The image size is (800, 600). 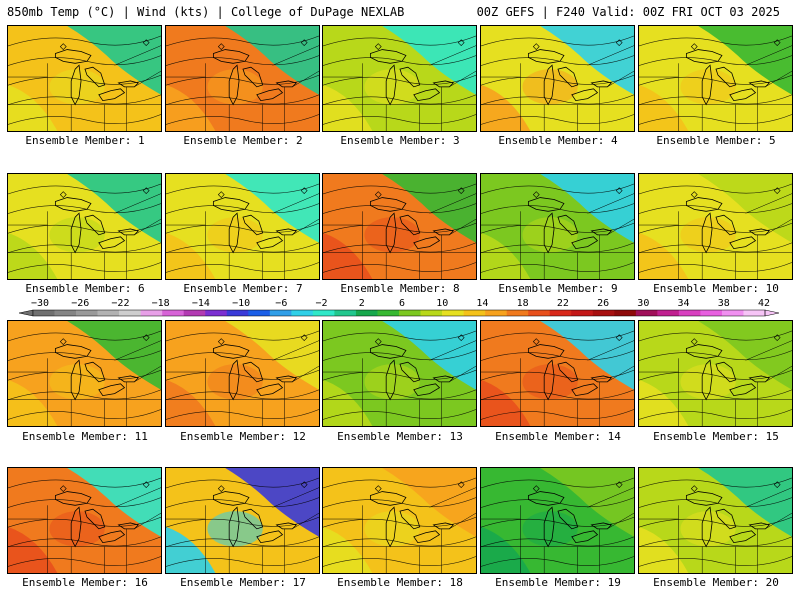 I want to click on colorbar-arrow-left, so click(x=26, y=313).